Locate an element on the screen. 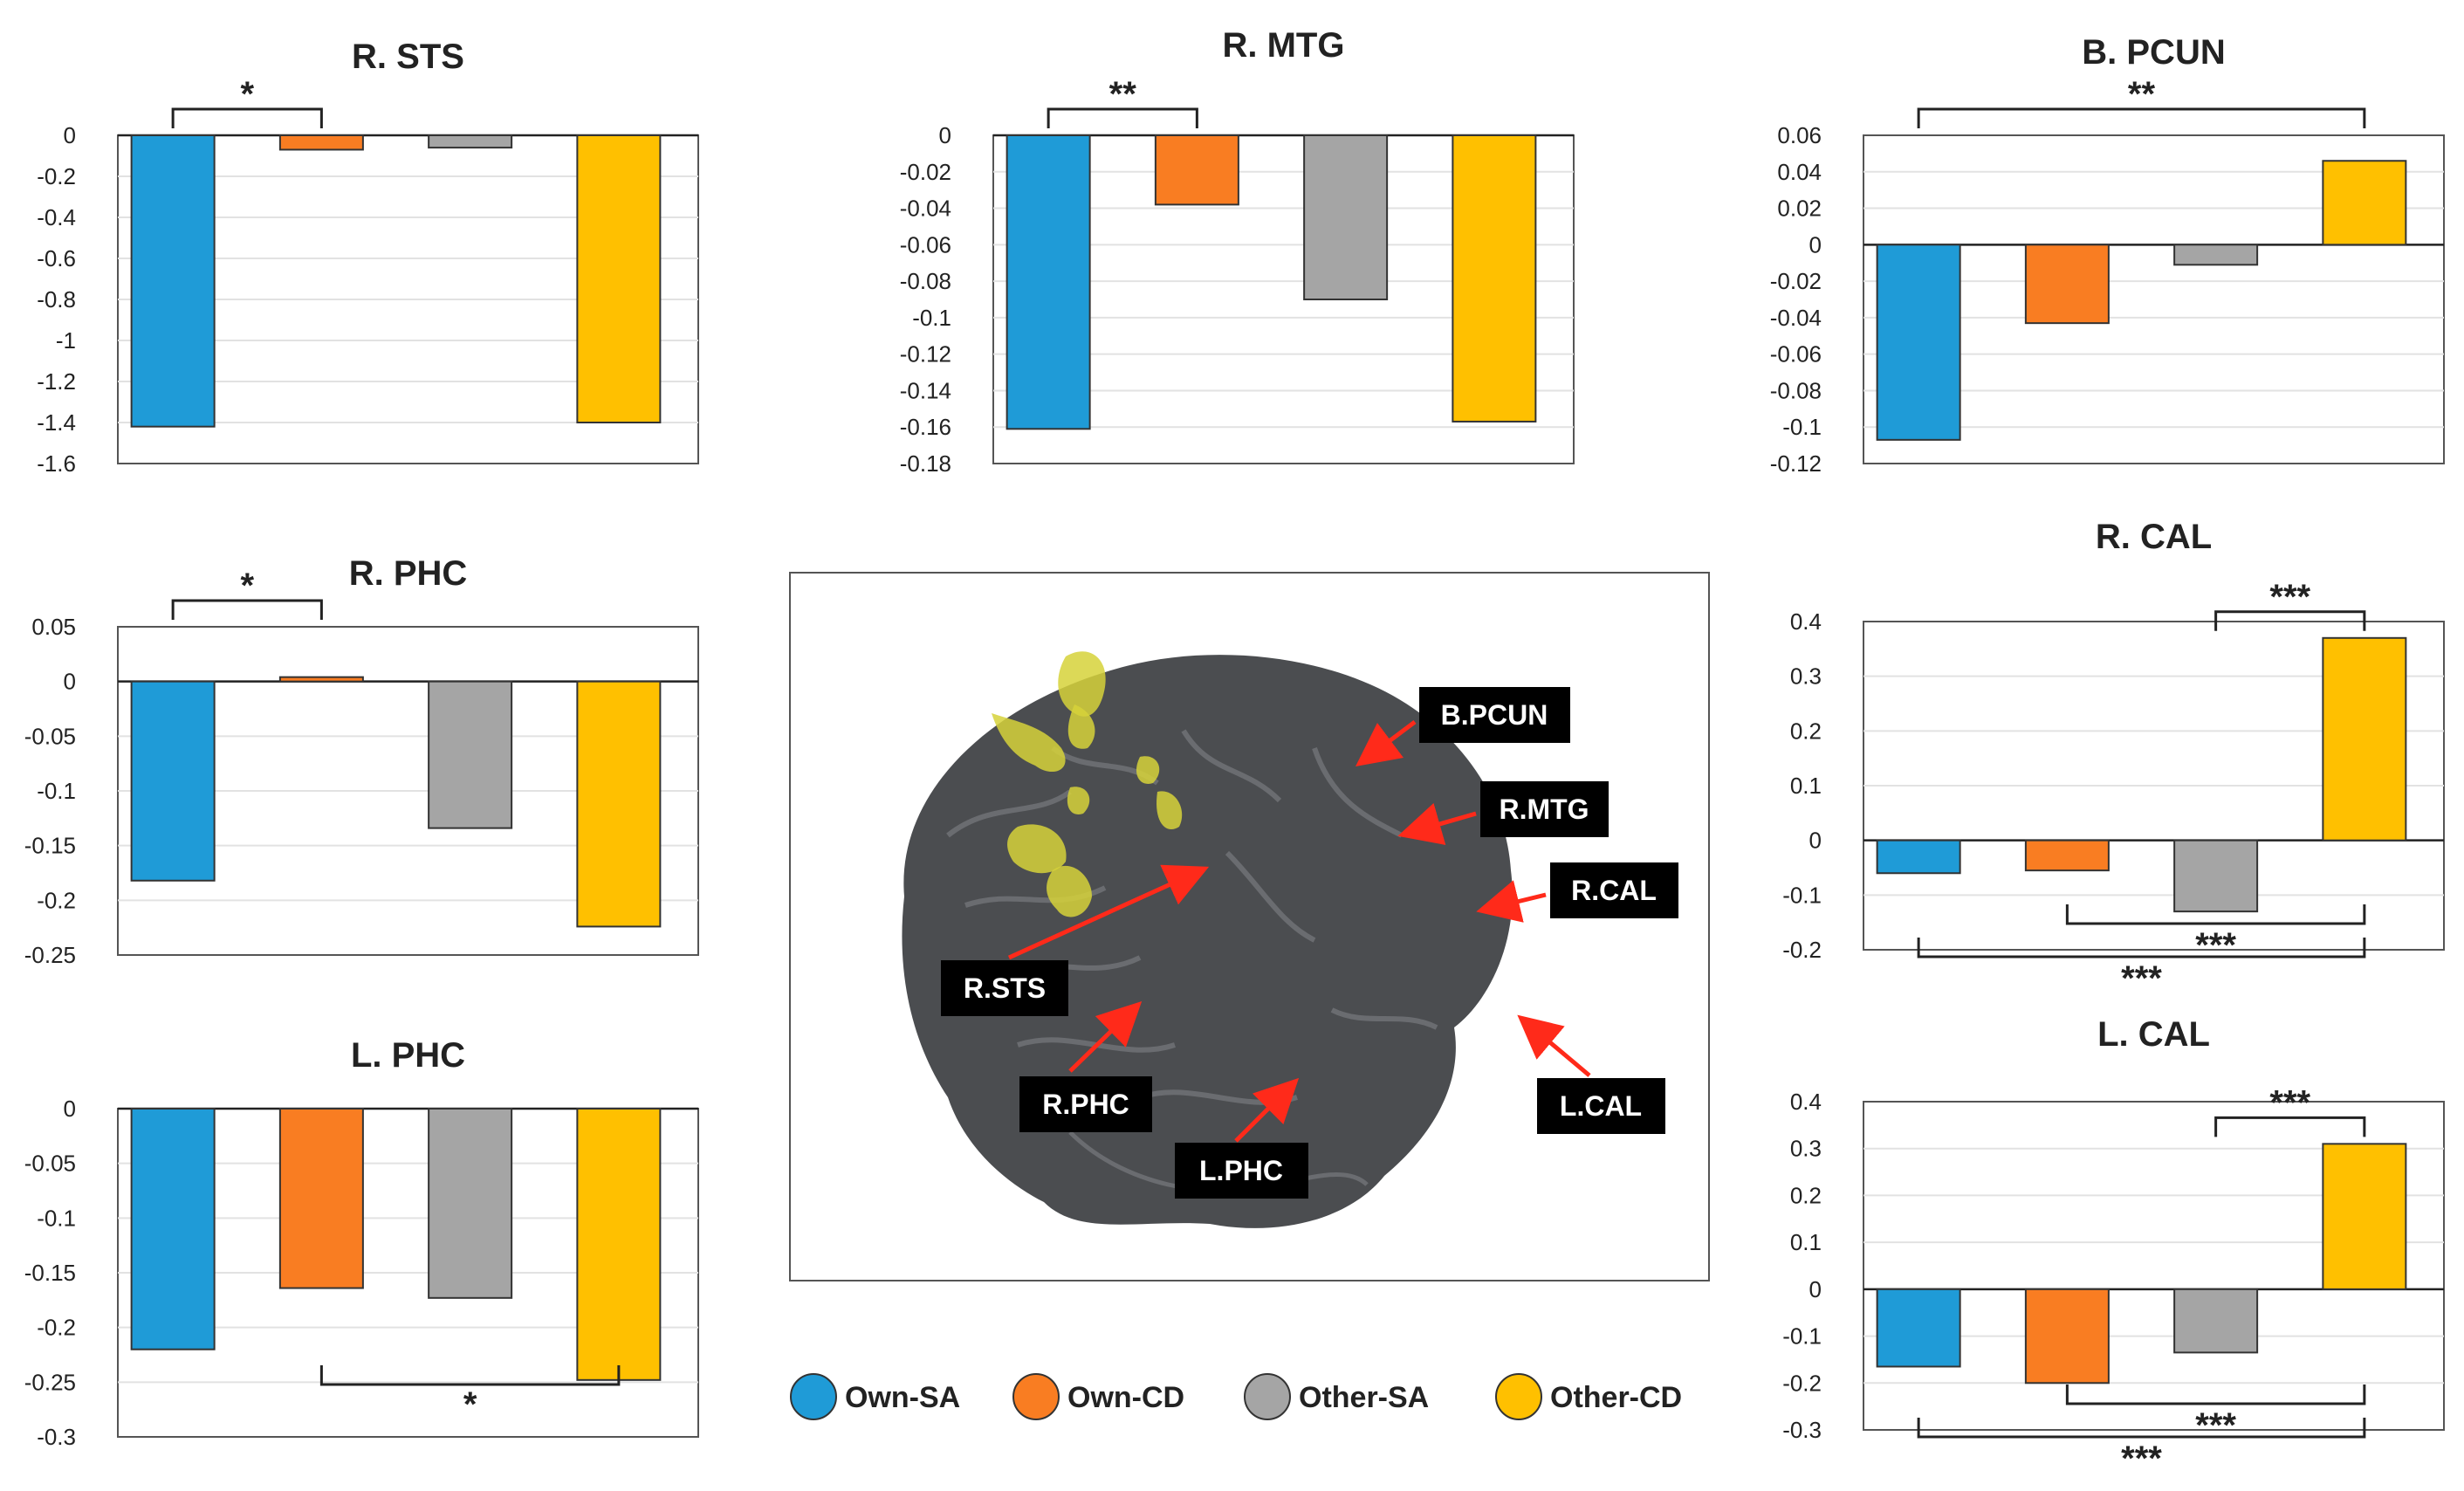 The width and height of the screenshot is (2464, 1491). tick-label-rsts: 0 is located at coordinates (70, 135).